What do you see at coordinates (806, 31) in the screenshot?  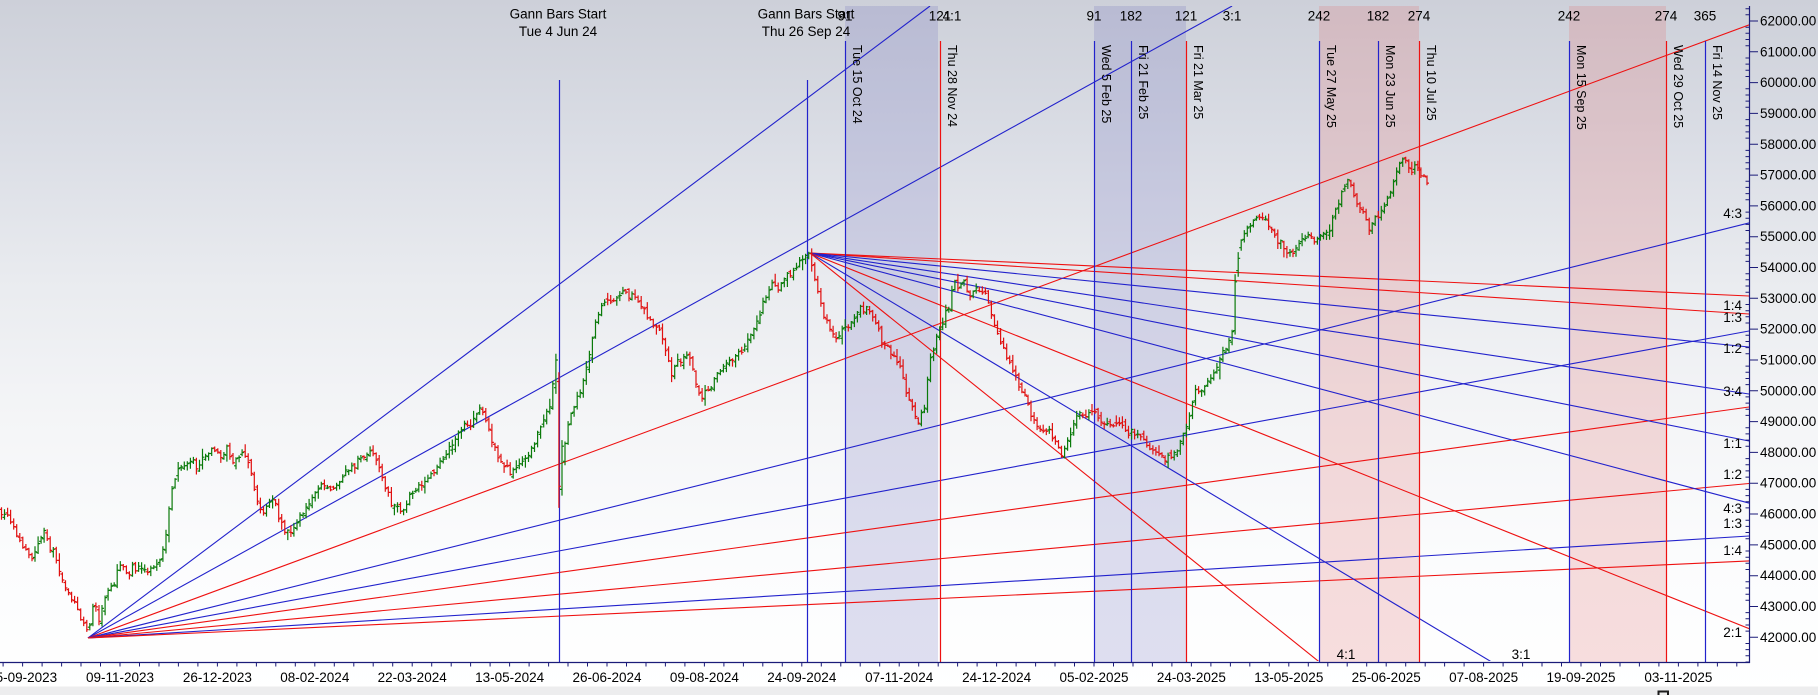 I see `svg-text: Thu 26 Sep 24` at bounding box center [806, 31].